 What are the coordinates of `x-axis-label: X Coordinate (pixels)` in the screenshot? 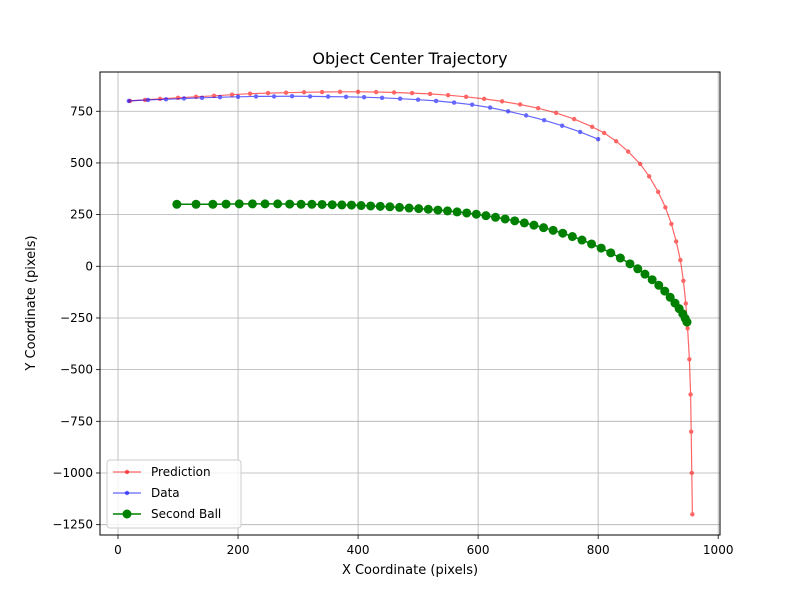 It's located at (410, 570).